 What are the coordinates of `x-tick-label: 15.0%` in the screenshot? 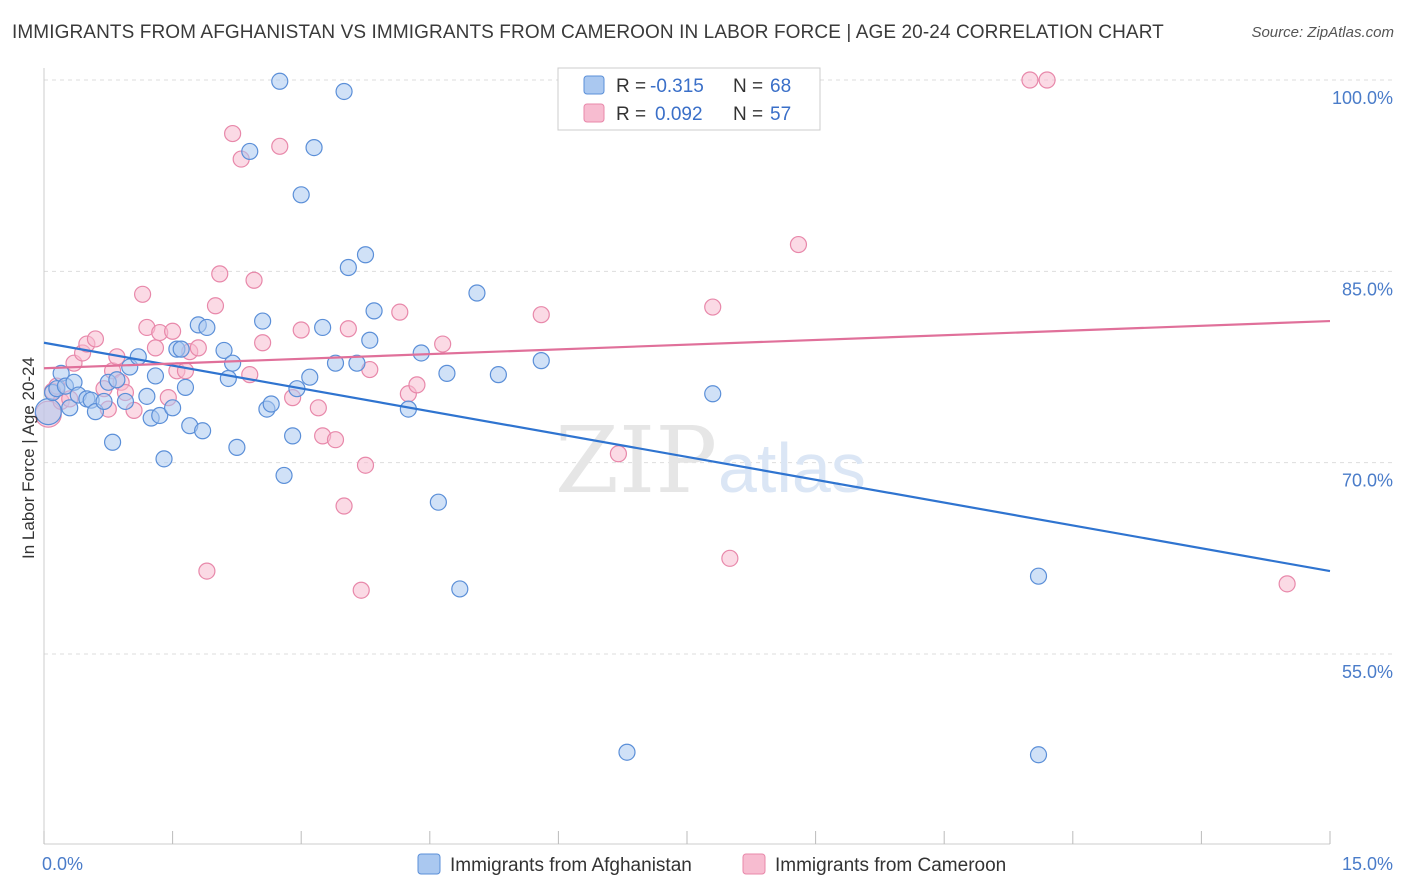 It's located at (1367, 864).